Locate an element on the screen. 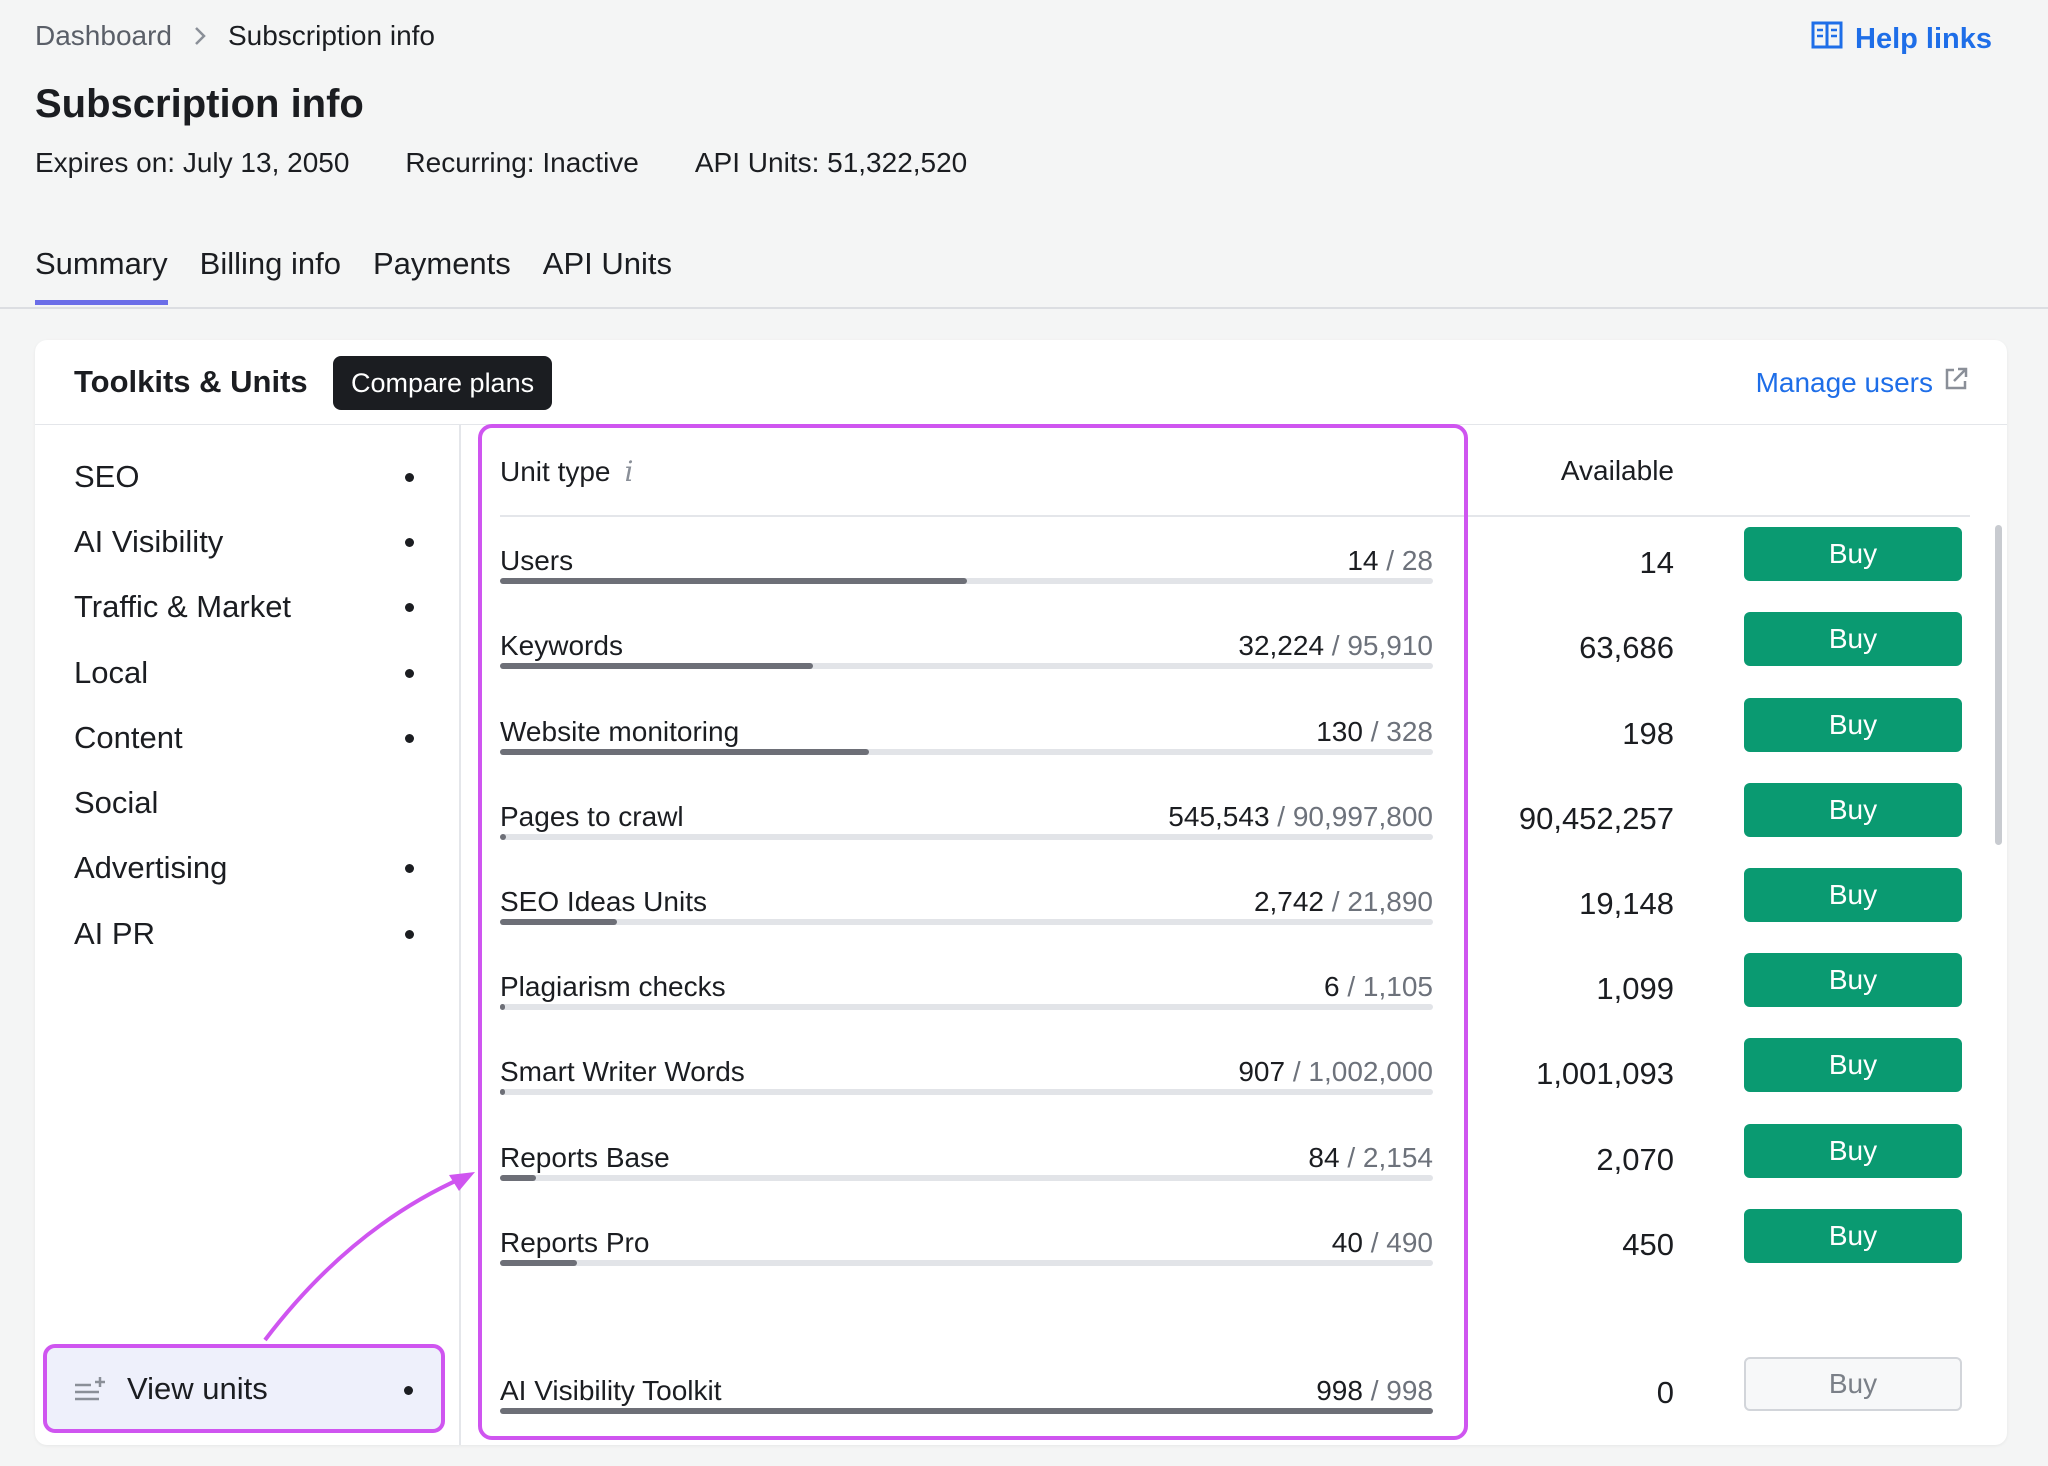 This screenshot has height=1466, width=2048. unit-used: 998 is located at coordinates (1339, 1390).